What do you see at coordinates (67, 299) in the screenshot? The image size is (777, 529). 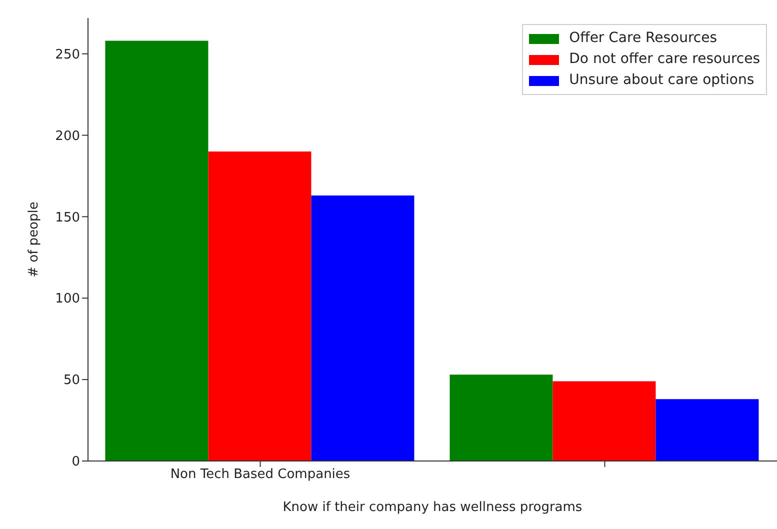 I see `y-tick-label: 100` at bounding box center [67, 299].